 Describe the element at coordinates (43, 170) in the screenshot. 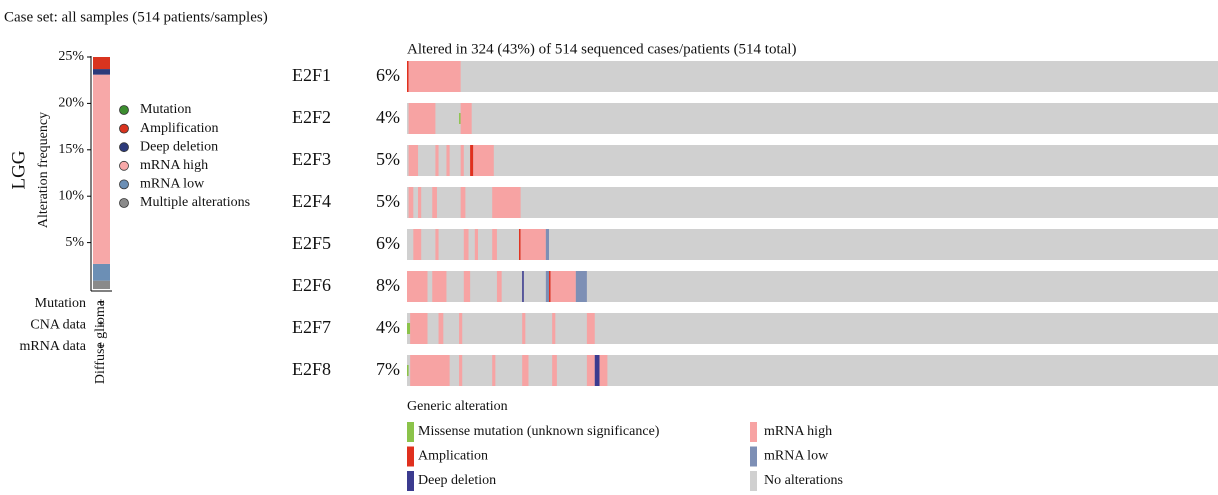

I see `y-axis-label: Alteration frequency` at that location.